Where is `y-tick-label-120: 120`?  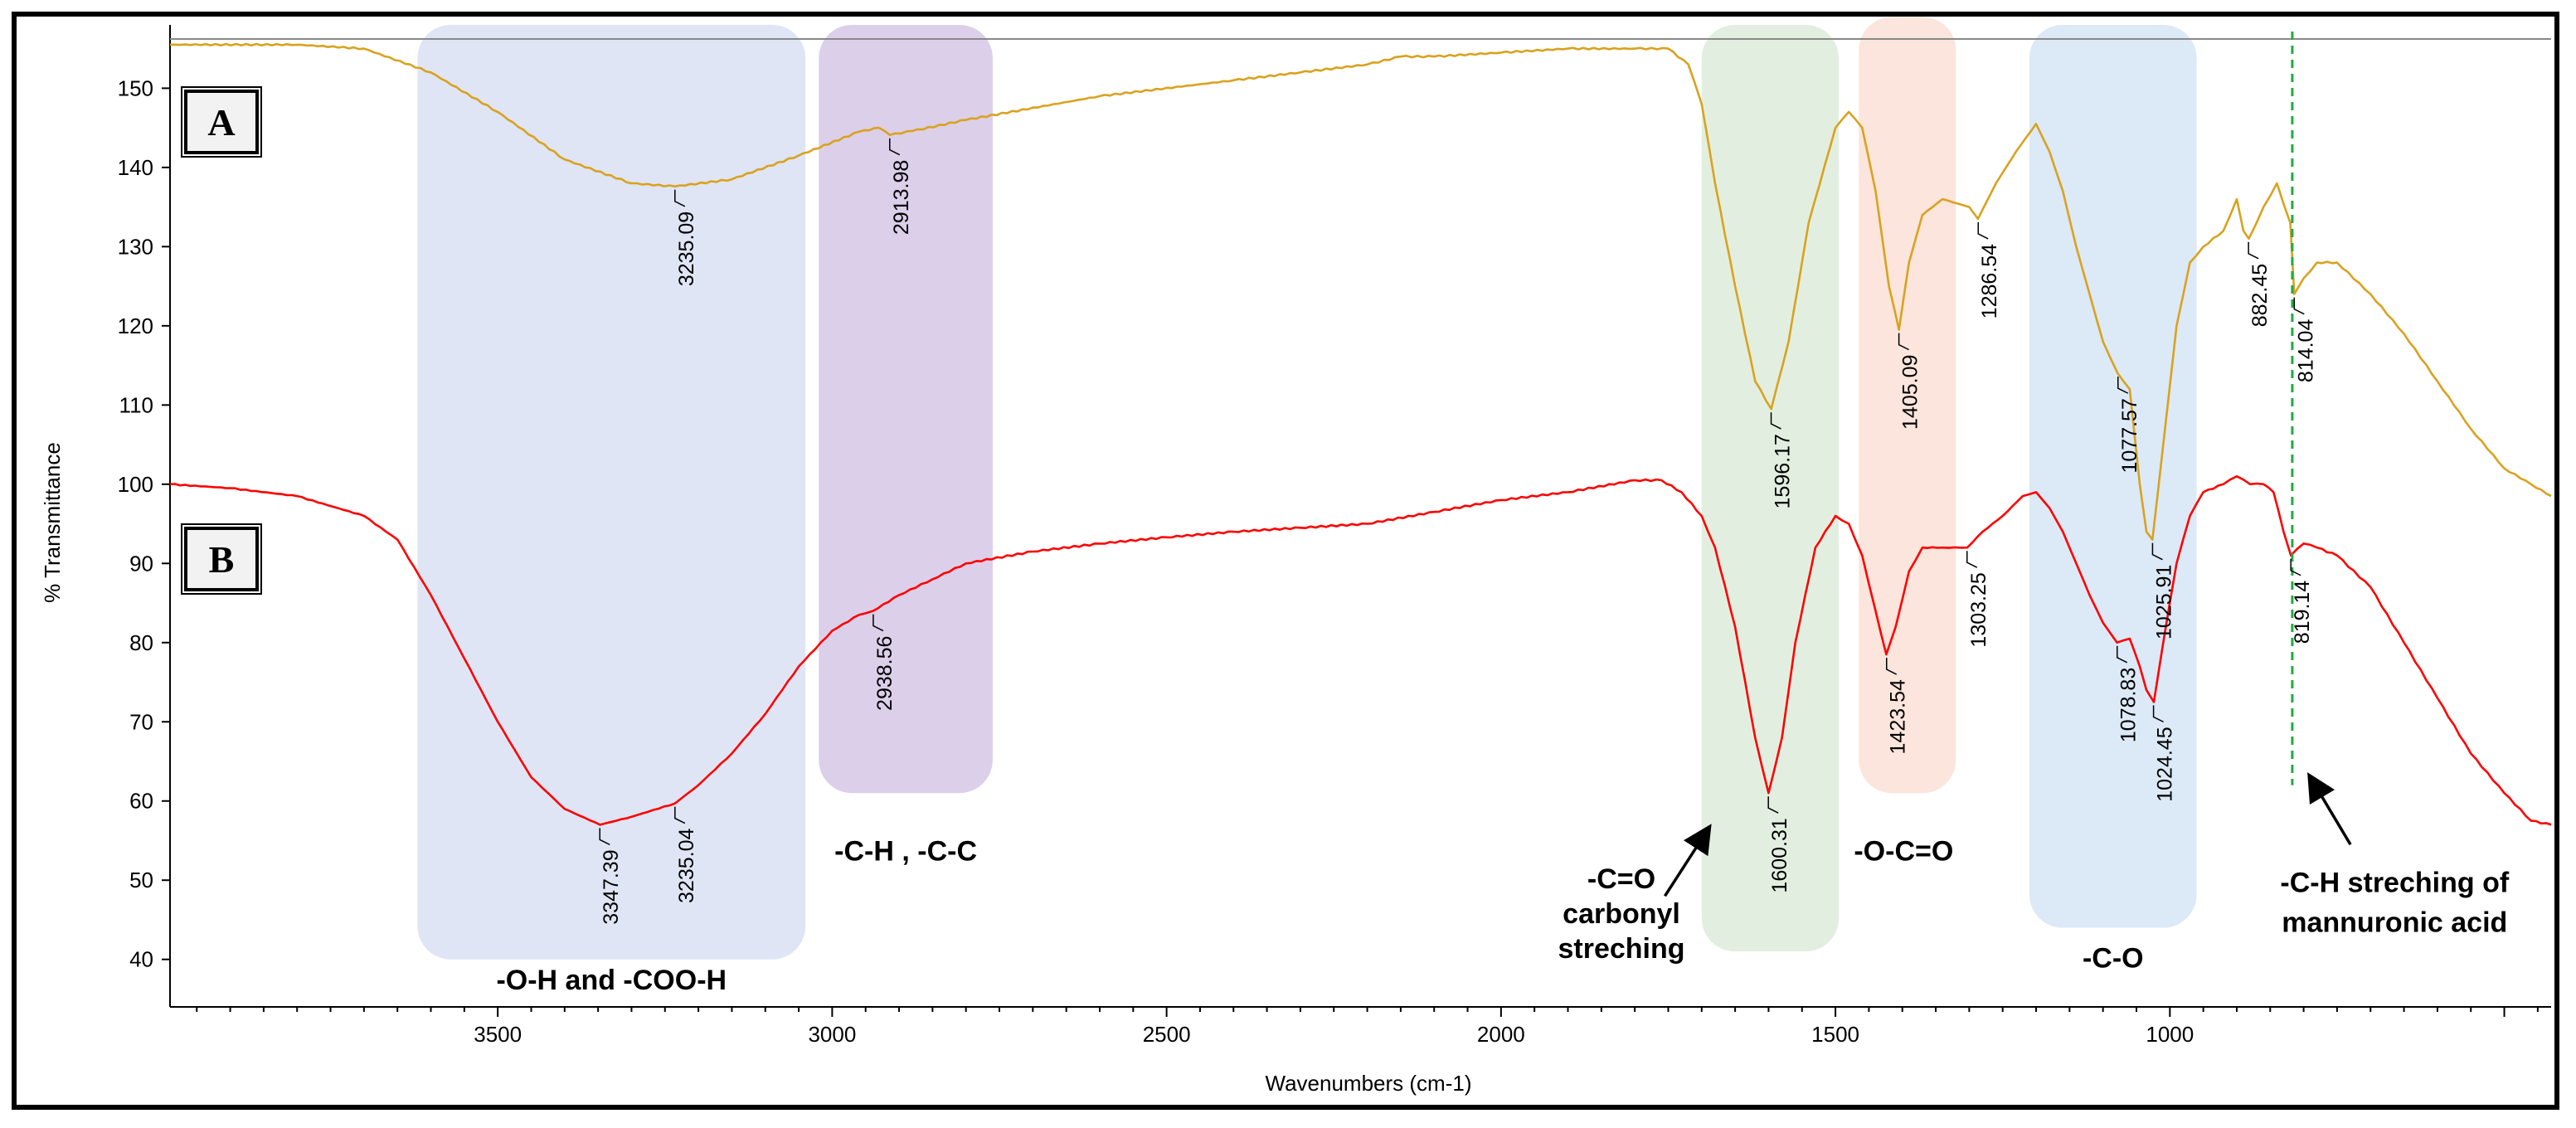
y-tick-label-120: 120 is located at coordinates (136, 326).